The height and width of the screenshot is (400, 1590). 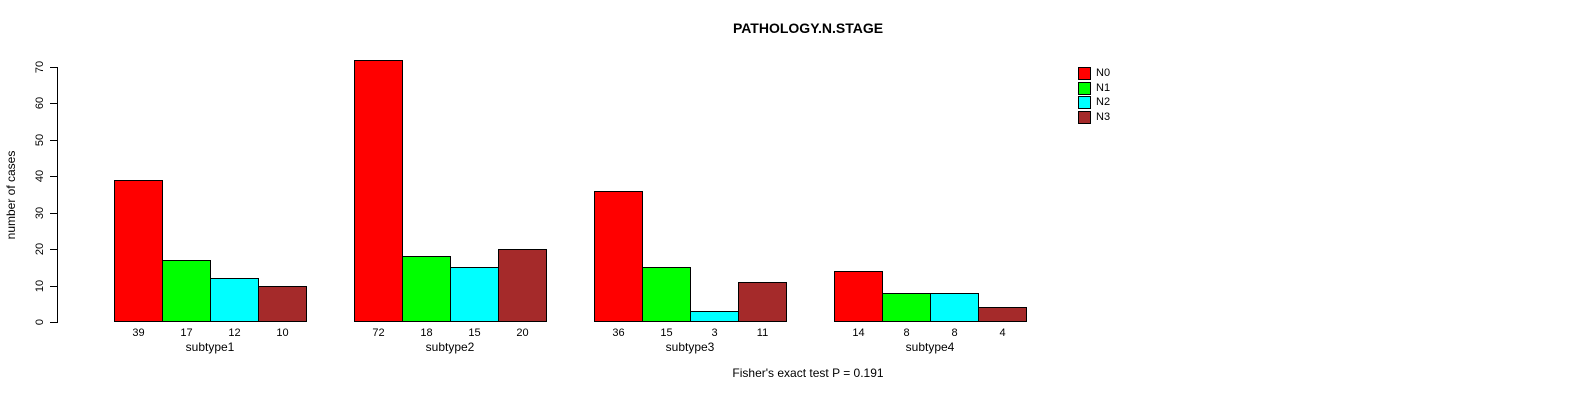 I want to click on bar-n1-subtype1, so click(x=186, y=291).